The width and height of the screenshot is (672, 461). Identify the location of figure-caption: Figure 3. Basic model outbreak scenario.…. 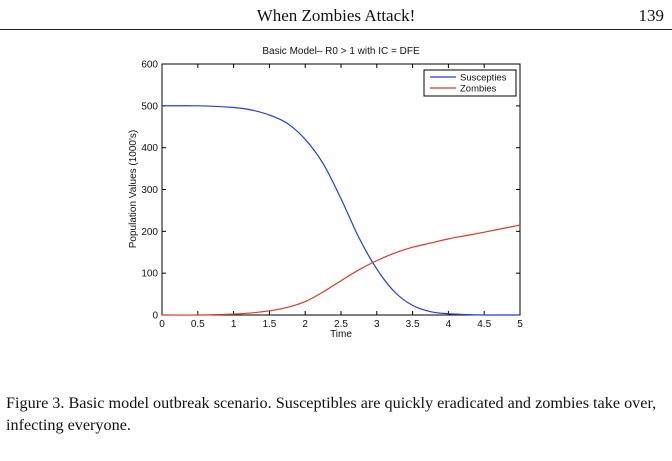
(331, 414).